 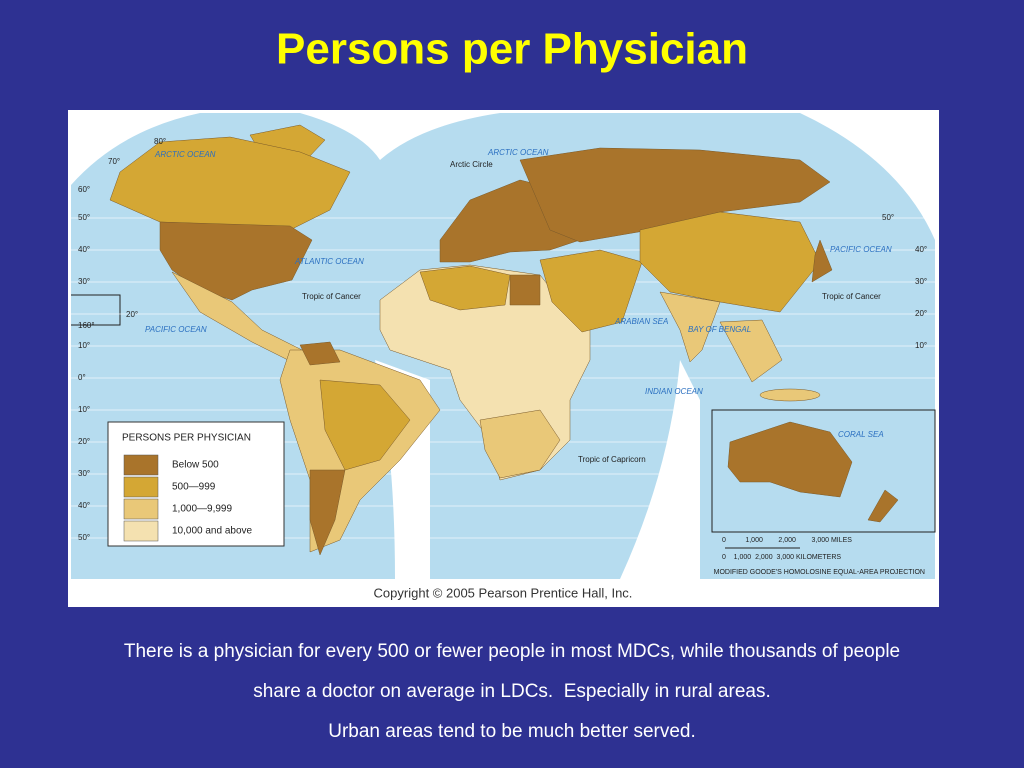 What do you see at coordinates (82, 377) in the screenshot?
I see `degree-label: 0°` at bounding box center [82, 377].